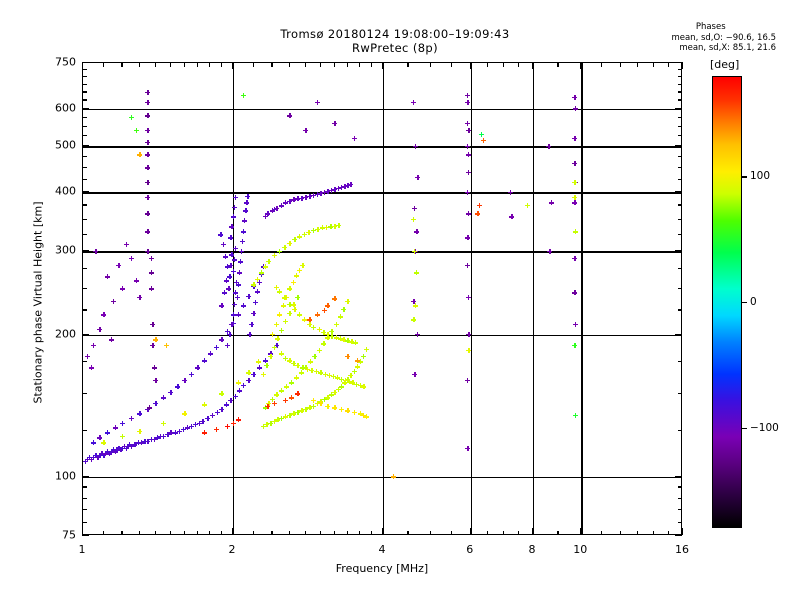 The width and height of the screenshot is (800, 600). I want to click on y-tick-label: 600, so click(65, 108).